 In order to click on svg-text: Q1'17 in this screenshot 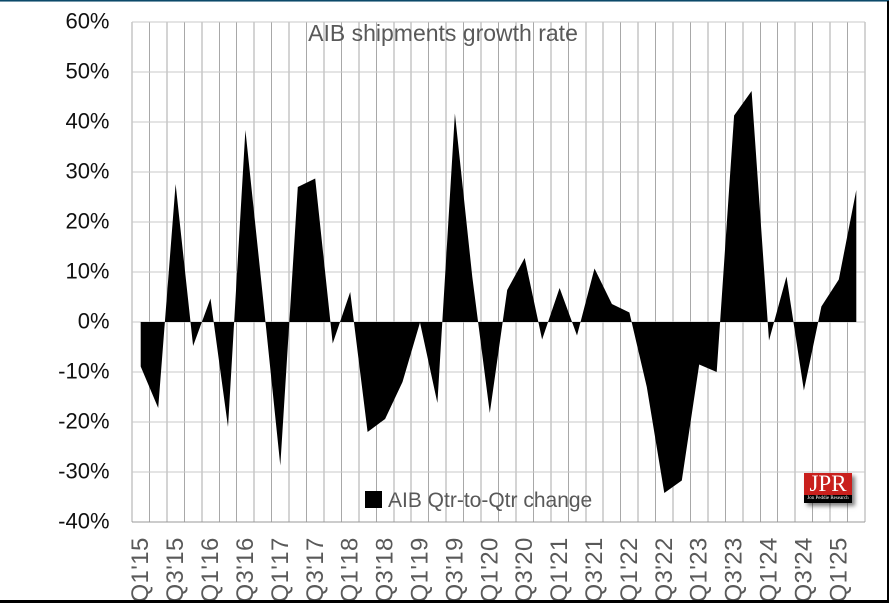, I will do `click(280, 569)`.